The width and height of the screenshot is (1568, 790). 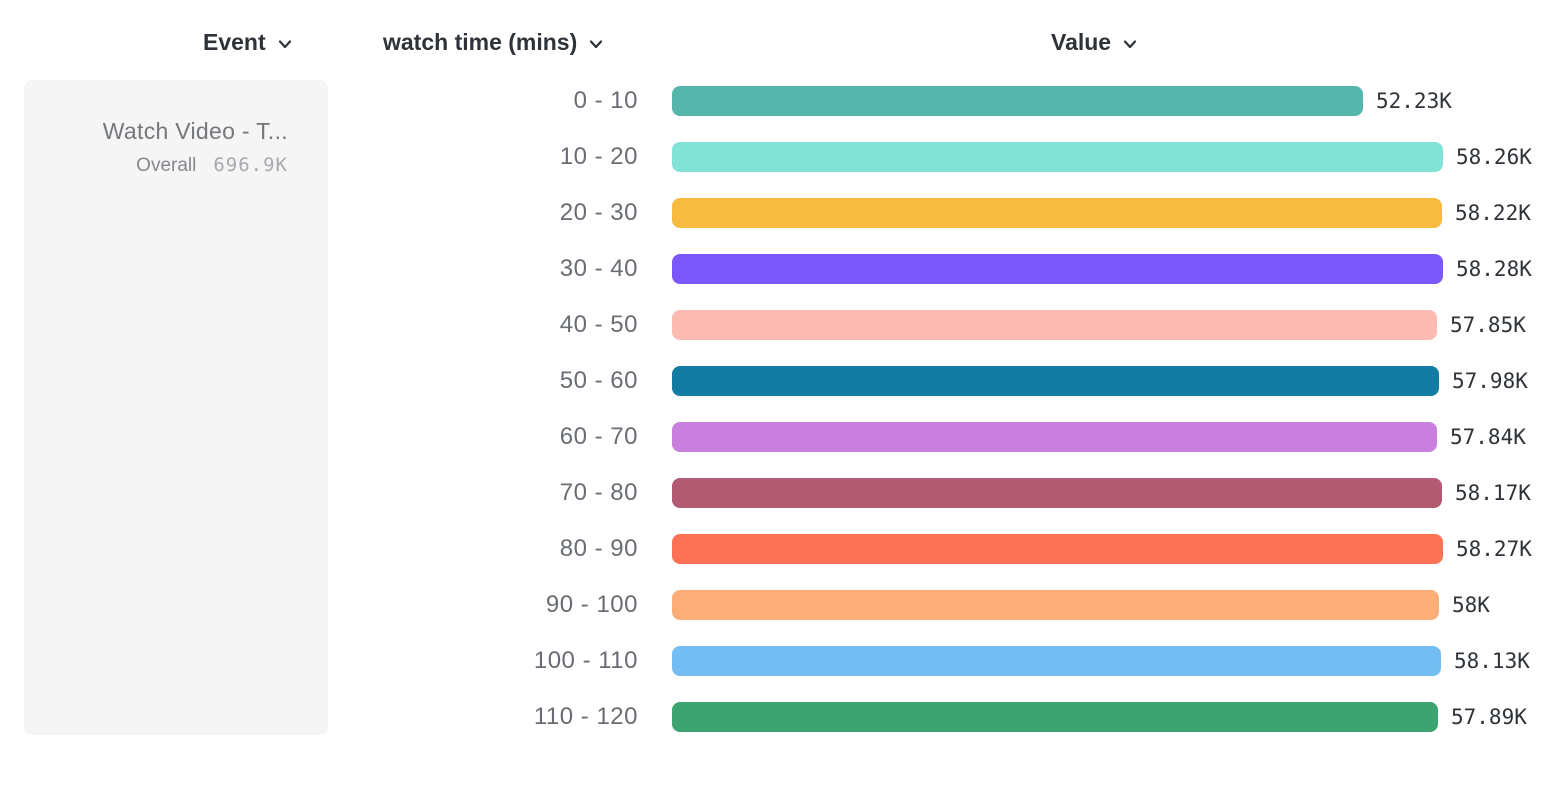 I want to click on bucket-label: 80 - 90, so click(x=598, y=548).